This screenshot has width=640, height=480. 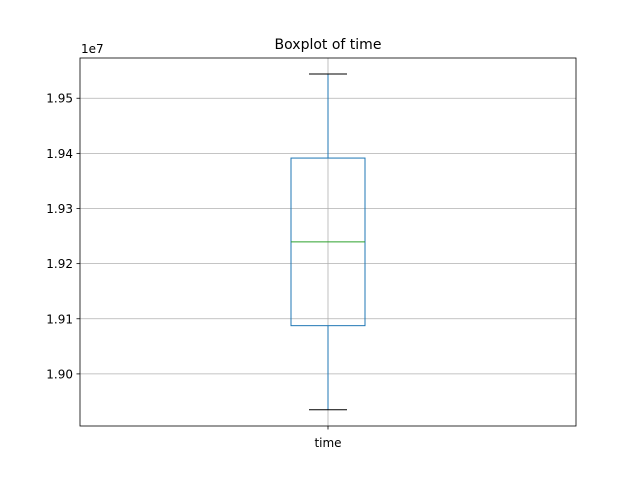 I want to click on y-tick-label: 1.90, so click(x=59, y=374).